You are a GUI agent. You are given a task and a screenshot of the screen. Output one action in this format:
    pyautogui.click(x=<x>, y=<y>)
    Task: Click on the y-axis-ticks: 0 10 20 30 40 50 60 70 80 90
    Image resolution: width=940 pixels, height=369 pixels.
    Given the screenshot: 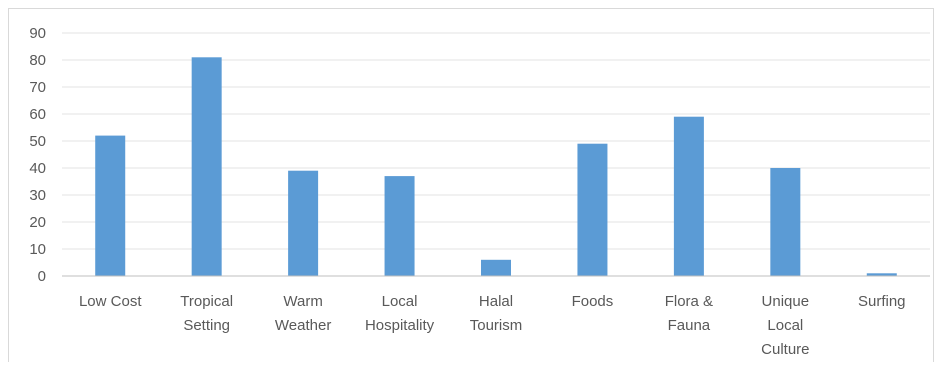 What is the action you would take?
    pyautogui.click(x=37, y=155)
    